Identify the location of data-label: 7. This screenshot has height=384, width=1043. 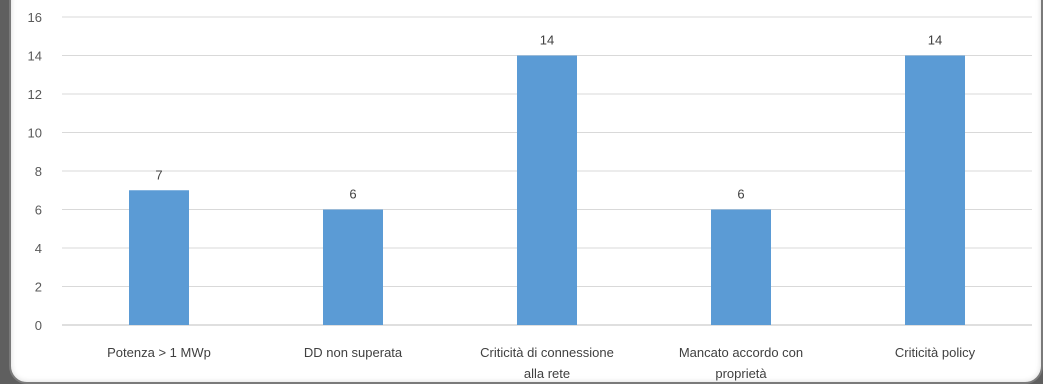
(158, 174).